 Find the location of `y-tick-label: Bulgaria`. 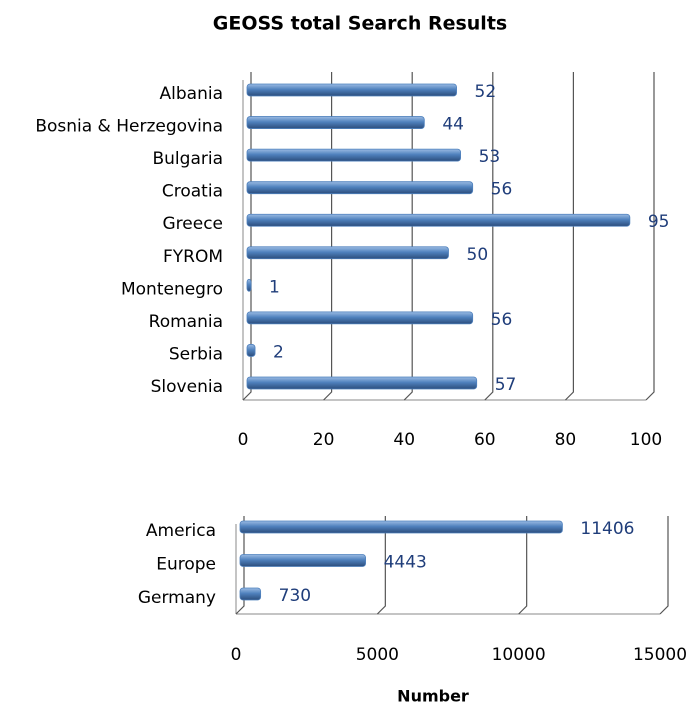

y-tick-label: Bulgaria is located at coordinates (188, 159).